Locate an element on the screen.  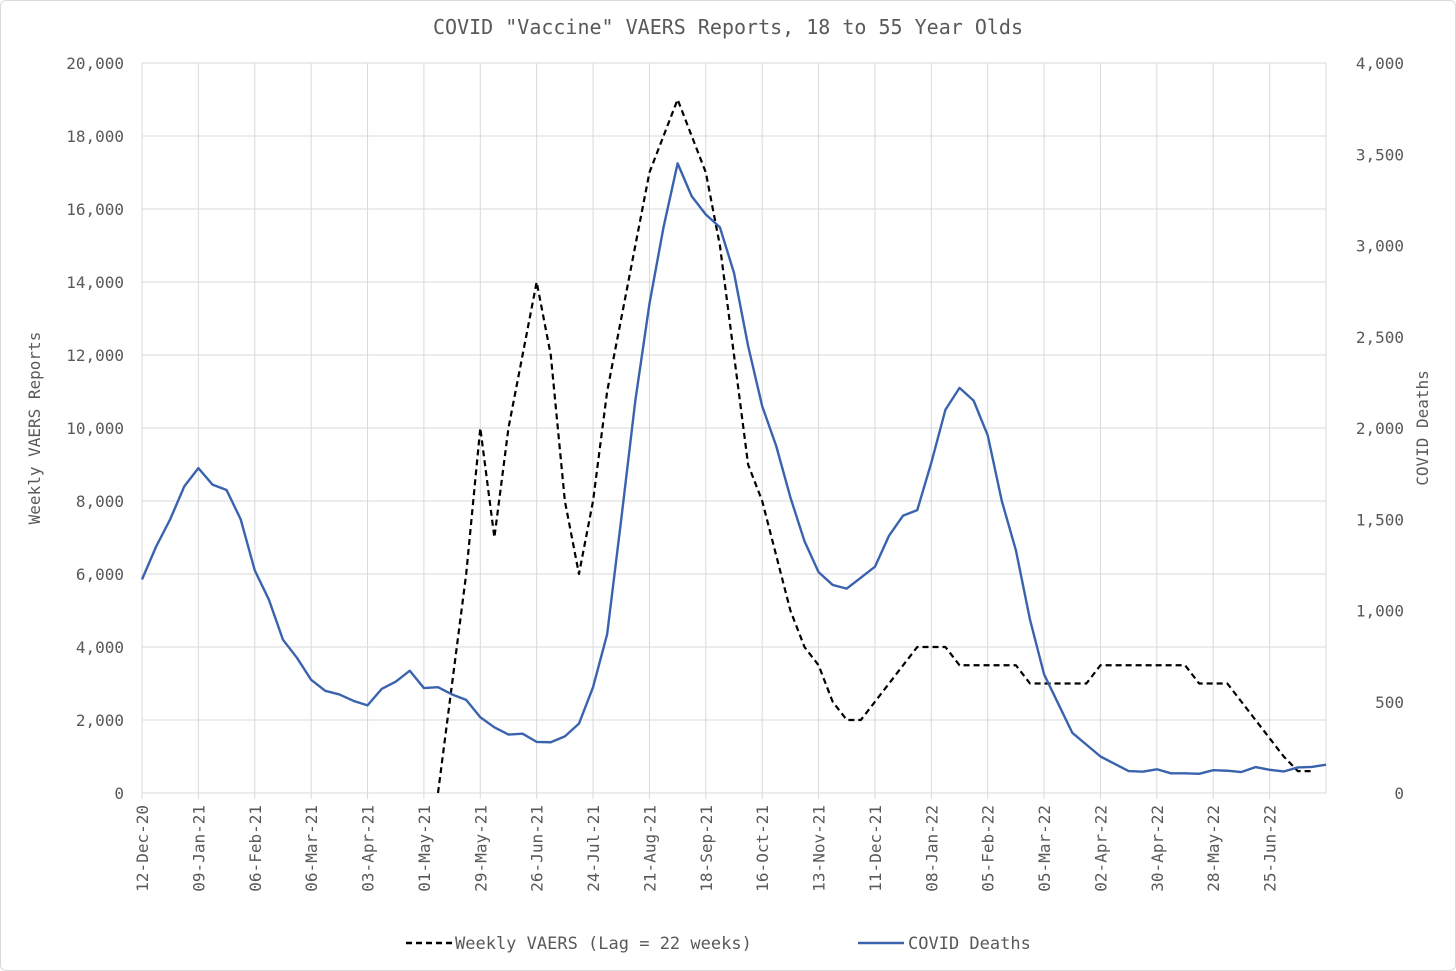
x-tick-label: 26-Jun-21 is located at coordinates (537, 848).